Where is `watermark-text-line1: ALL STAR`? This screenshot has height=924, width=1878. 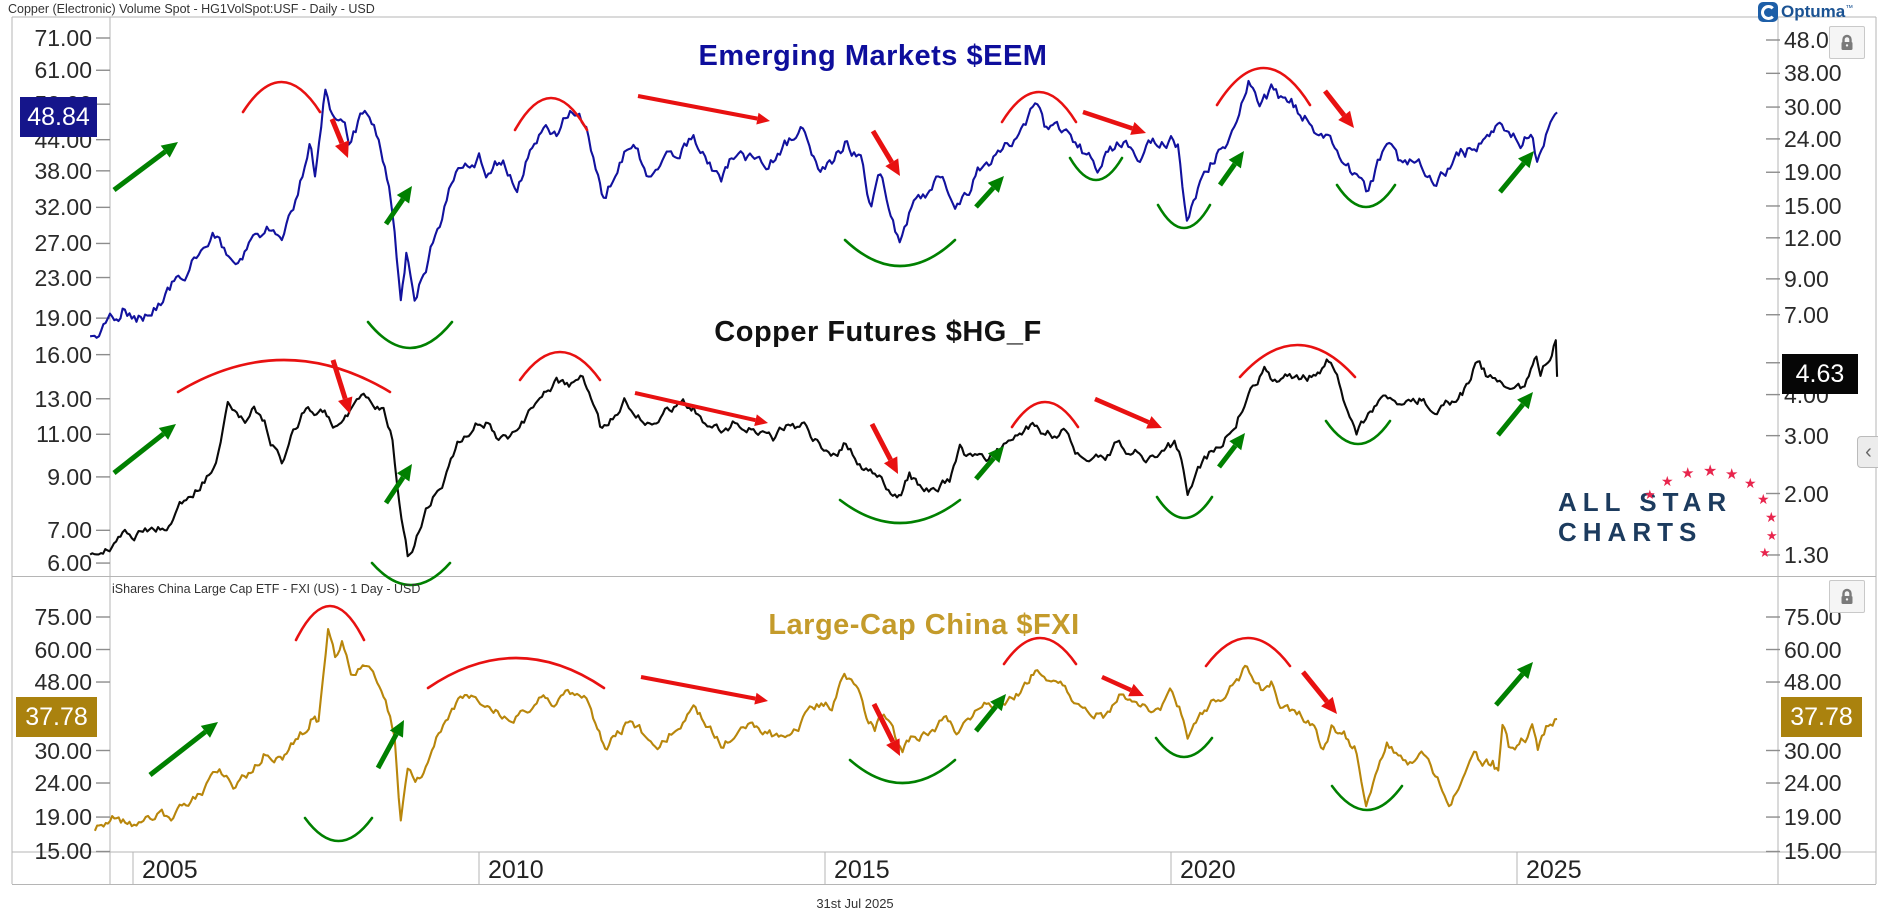 watermark-text-line1: ALL STAR is located at coordinates (1645, 502).